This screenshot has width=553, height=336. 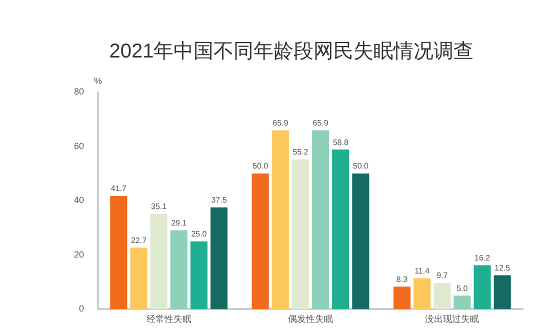 What do you see at coordinates (402, 279) in the screenshot?
I see `data-label: 8.3` at bounding box center [402, 279].